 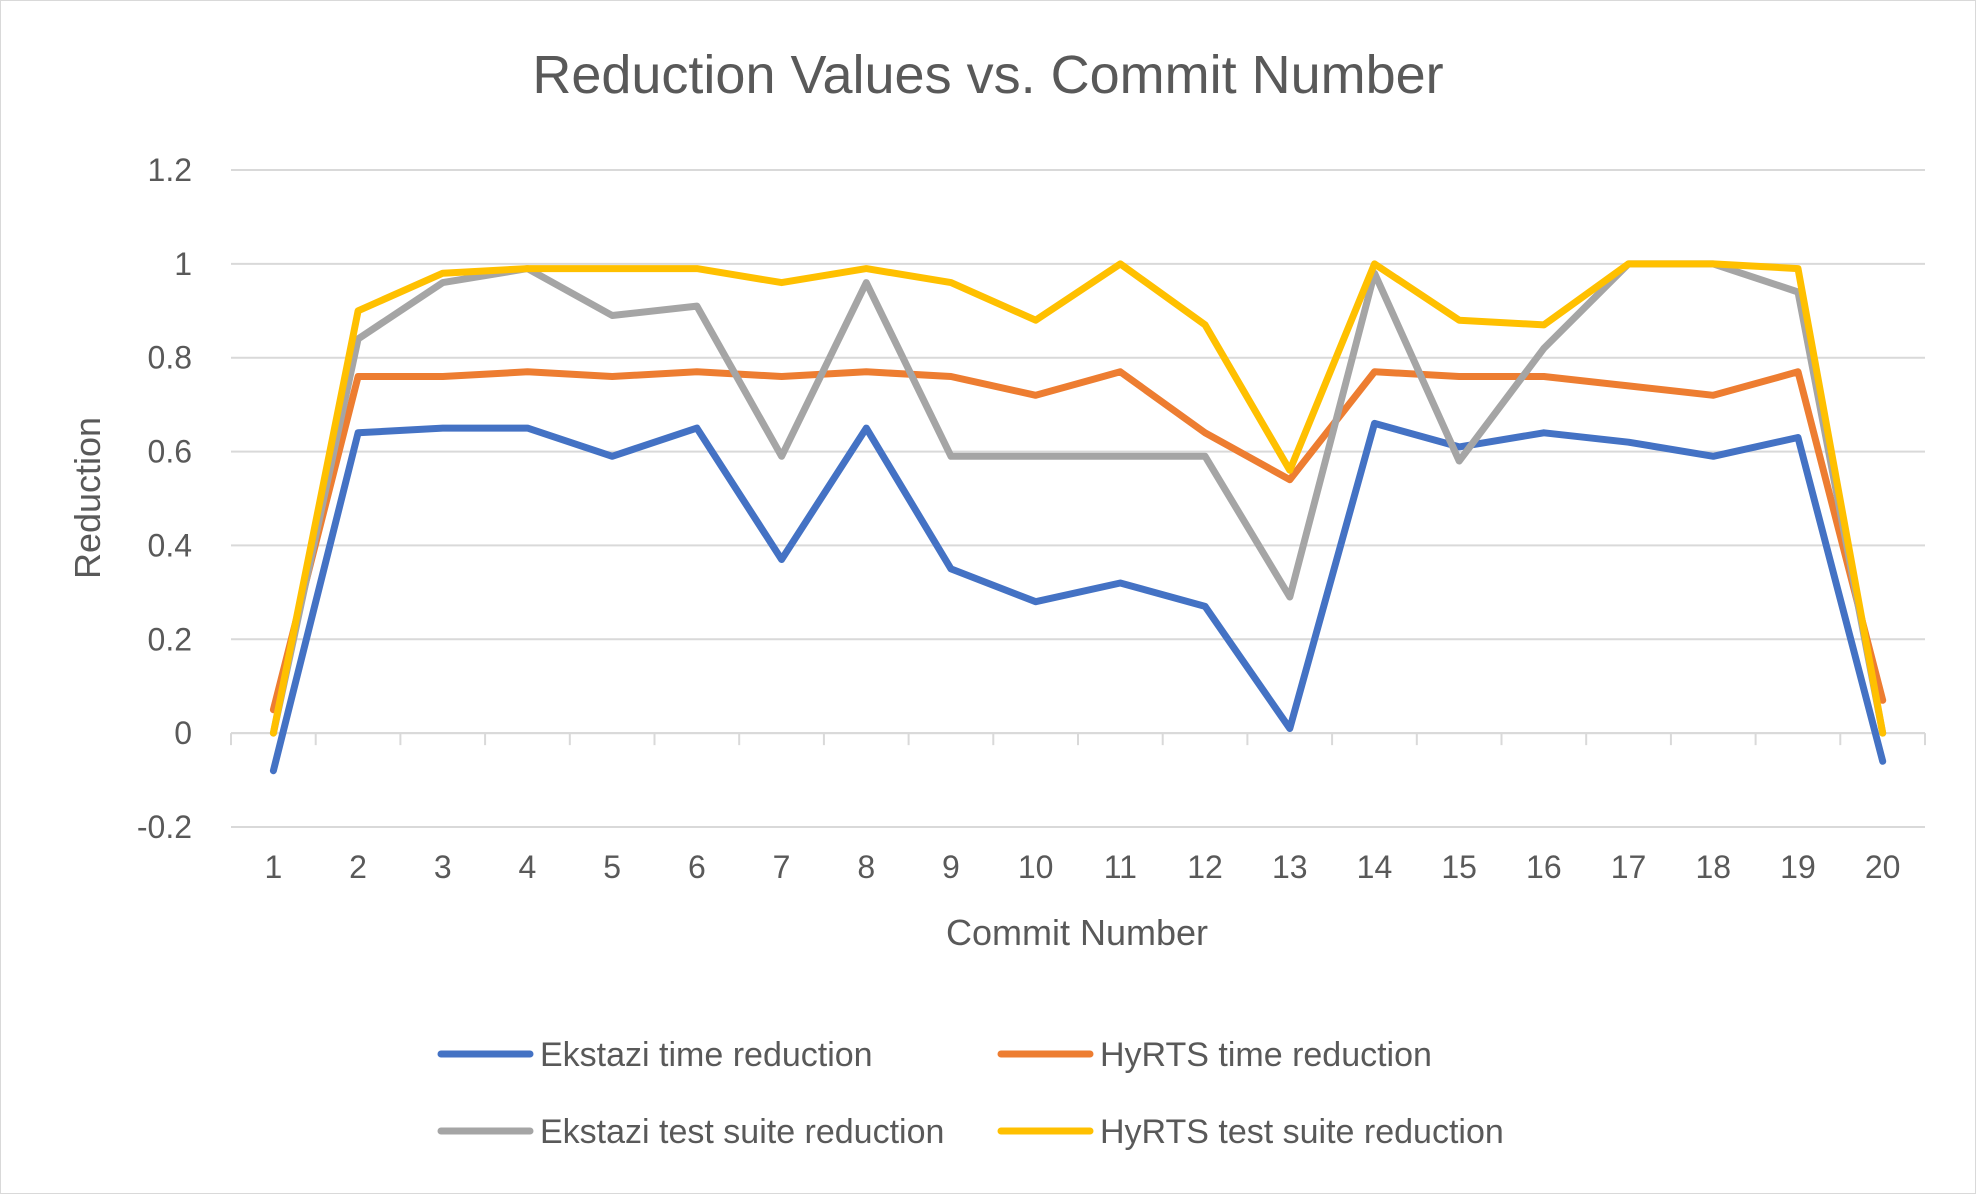 What do you see at coordinates (273, 867) in the screenshot?
I see `x-tick-label: 1` at bounding box center [273, 867].